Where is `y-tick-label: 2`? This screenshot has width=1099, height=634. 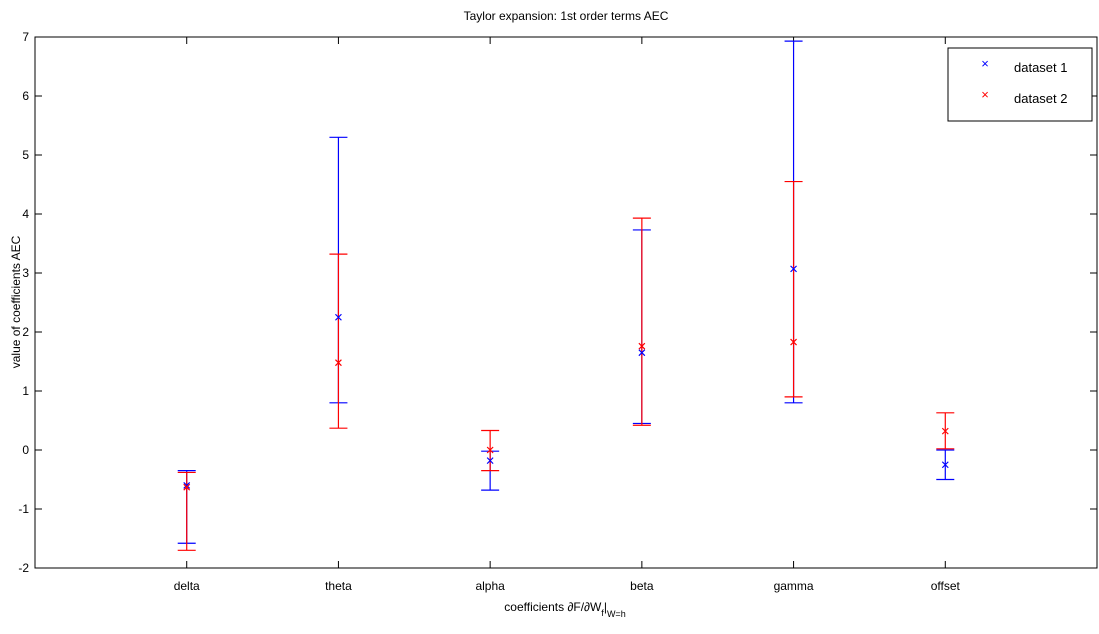 y-tick-label: 2 is located at coordinates (25, 332).